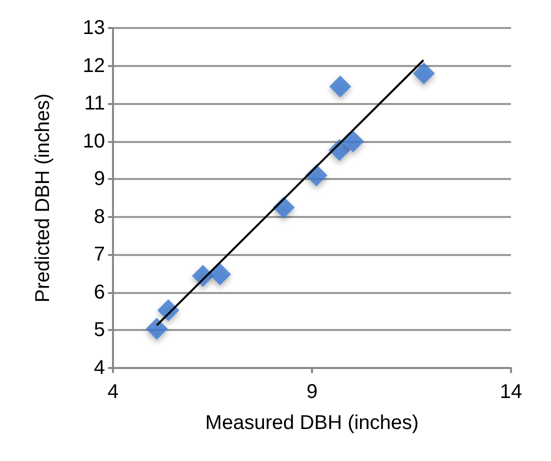  Describe the element at coordinates (99, 255) in the screenshot. I see `y-tick-label: 7` at that location.